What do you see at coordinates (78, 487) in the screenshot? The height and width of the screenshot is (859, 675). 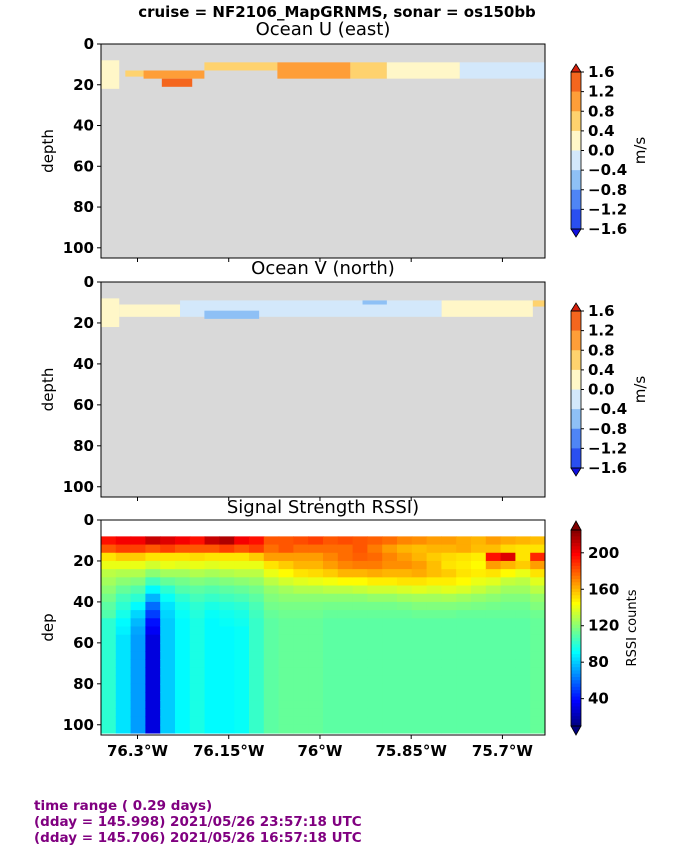 I see `y-tick-label: 100` at bounding box center [78, 487].